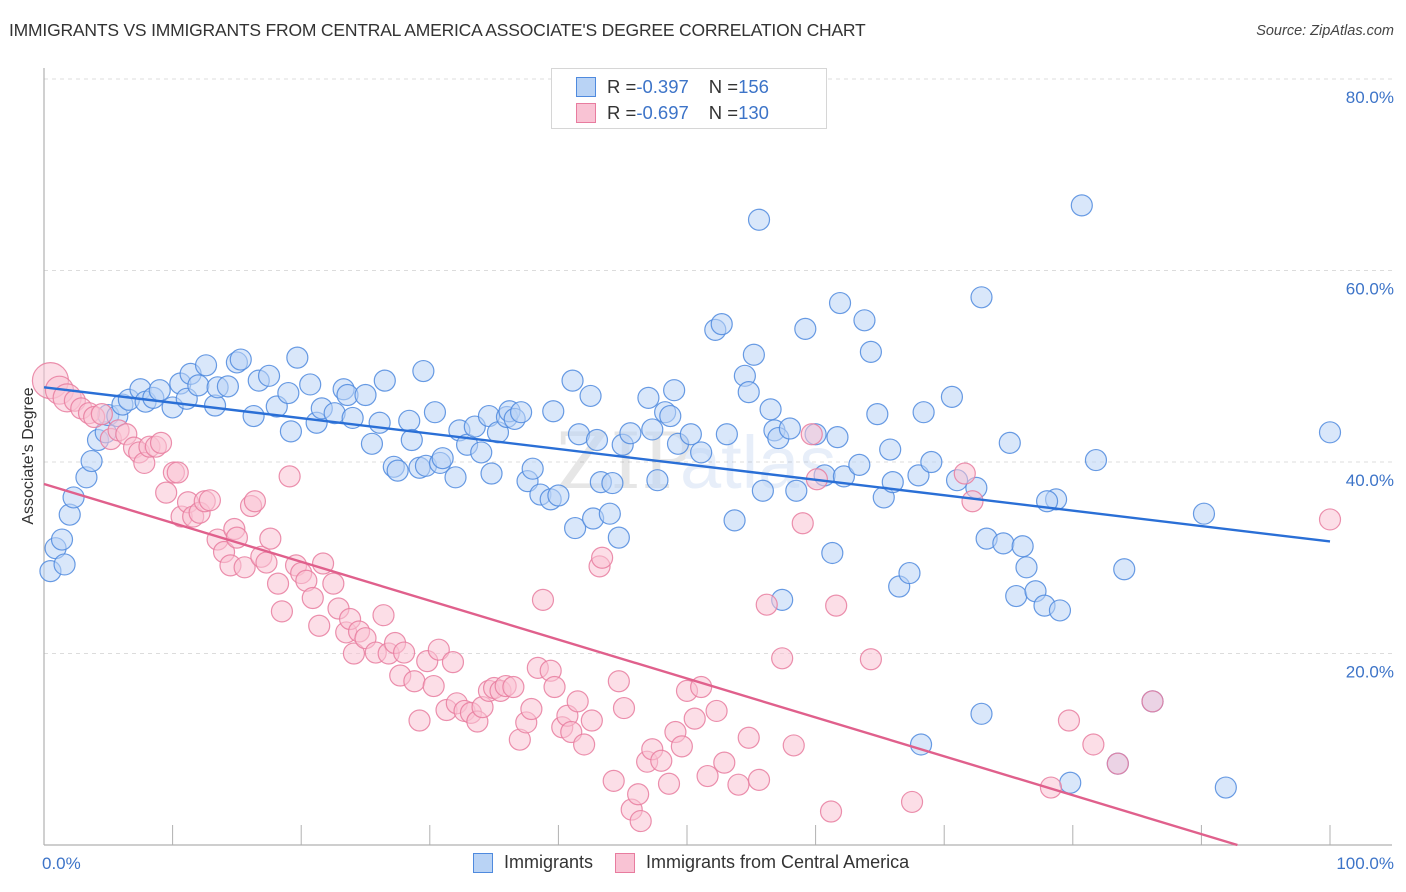 This screenshot has width=1406, height=892. What do you see at coordinates (549, 862) in the screenshot?
I see `legend-label: Immigrants` at bounding box center [549, 862].